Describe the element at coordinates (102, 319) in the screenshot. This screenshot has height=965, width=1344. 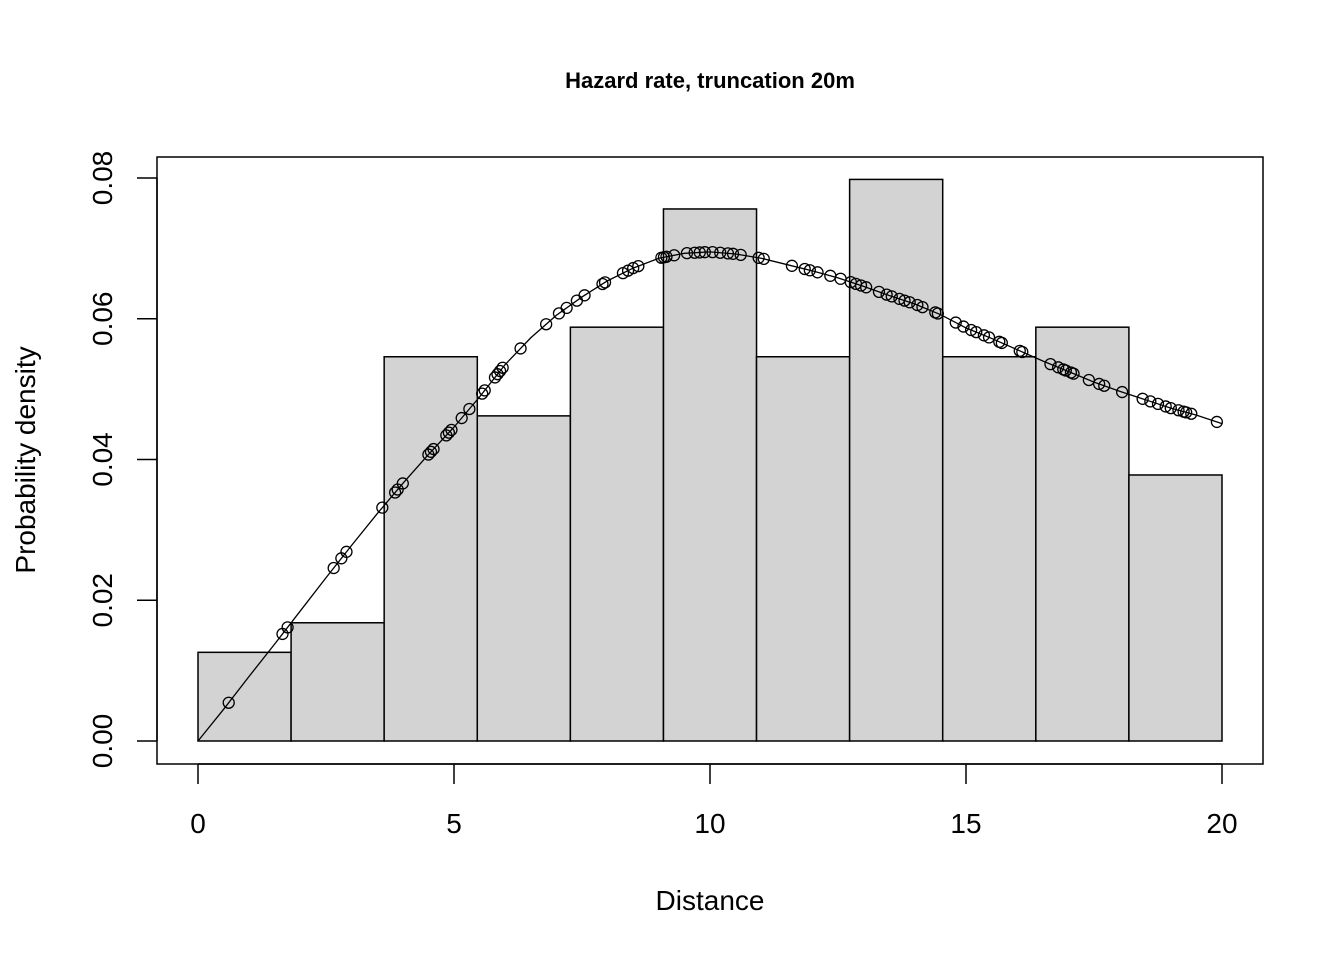
I see `y-tick-label: 0.06` at that location.